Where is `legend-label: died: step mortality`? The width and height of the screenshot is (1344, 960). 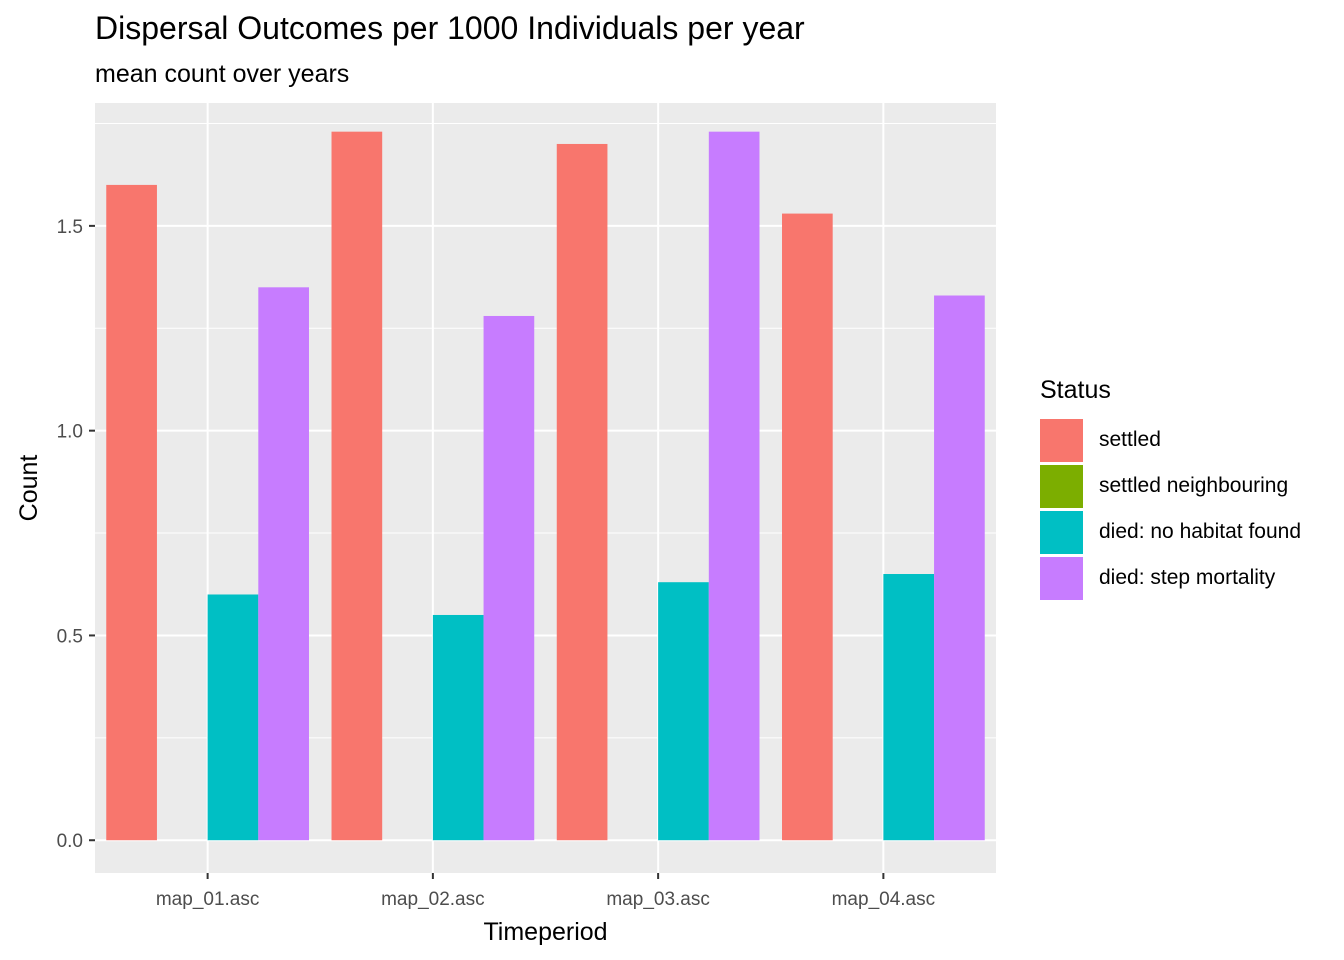 legend-label: died: step mortality is located at coordinates (1187, 577).